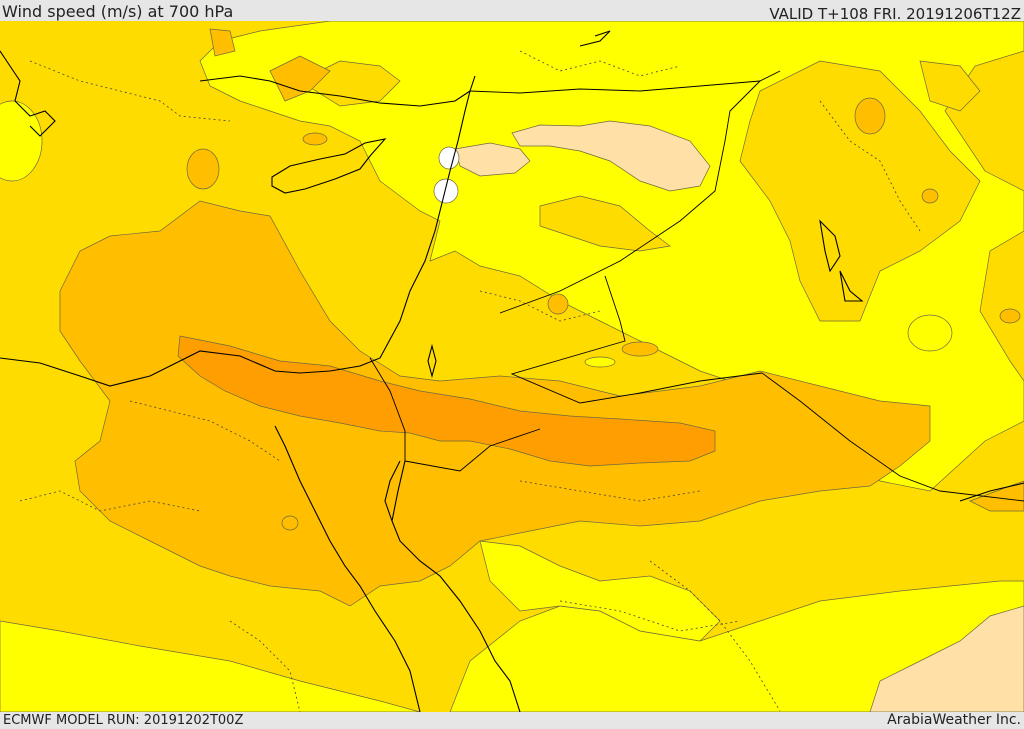 This screenshot has height=729, width=1024. What do you see at coordinates (446, 175) in the screenshot?
I see `band-lowest-regions` at bounding box center [446, 175].